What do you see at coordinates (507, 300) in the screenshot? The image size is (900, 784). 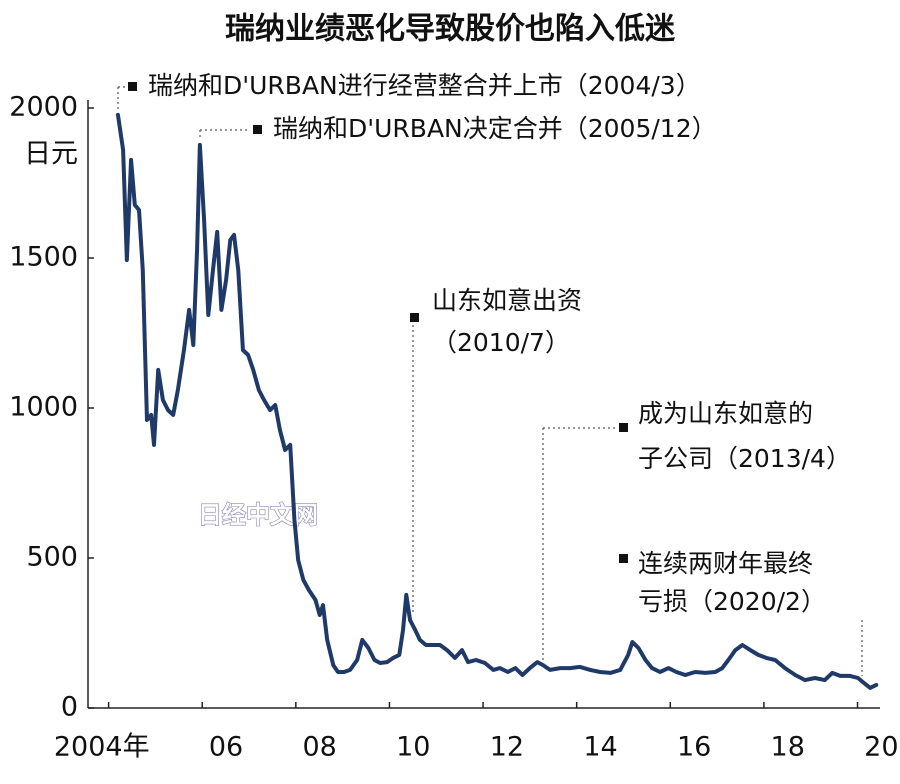 I see `annotation: 山东如意出资` at bounding box center [507, 300].